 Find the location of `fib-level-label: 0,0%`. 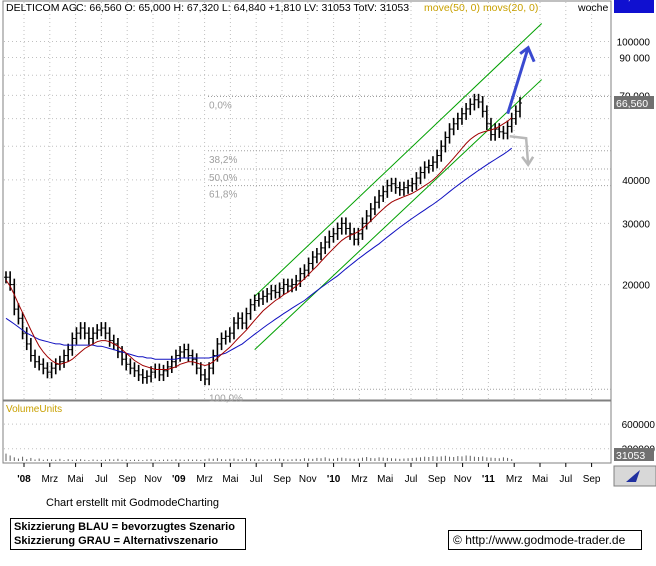

fib-level-label: 0,0% is located at coordinates (220, 105).